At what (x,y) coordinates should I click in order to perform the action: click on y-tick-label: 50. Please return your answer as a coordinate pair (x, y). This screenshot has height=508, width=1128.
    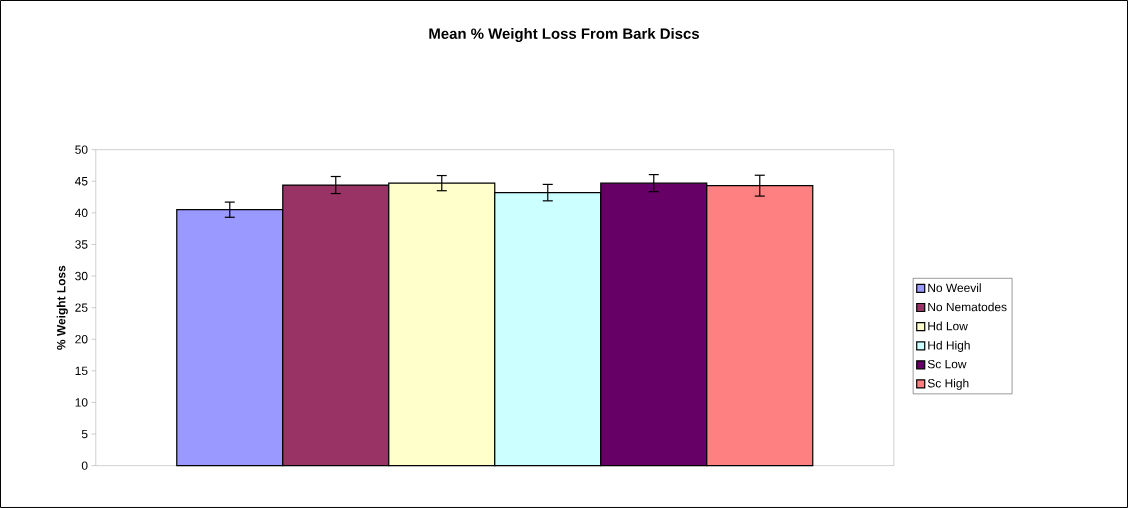
    Looking at the image, I should click on (81, 149).